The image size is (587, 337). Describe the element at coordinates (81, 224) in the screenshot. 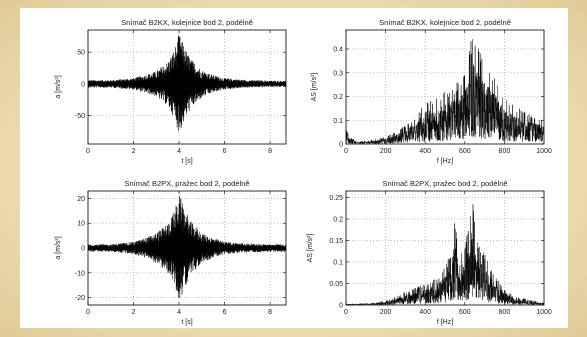

I see `y-tick-label: 10` at that location.